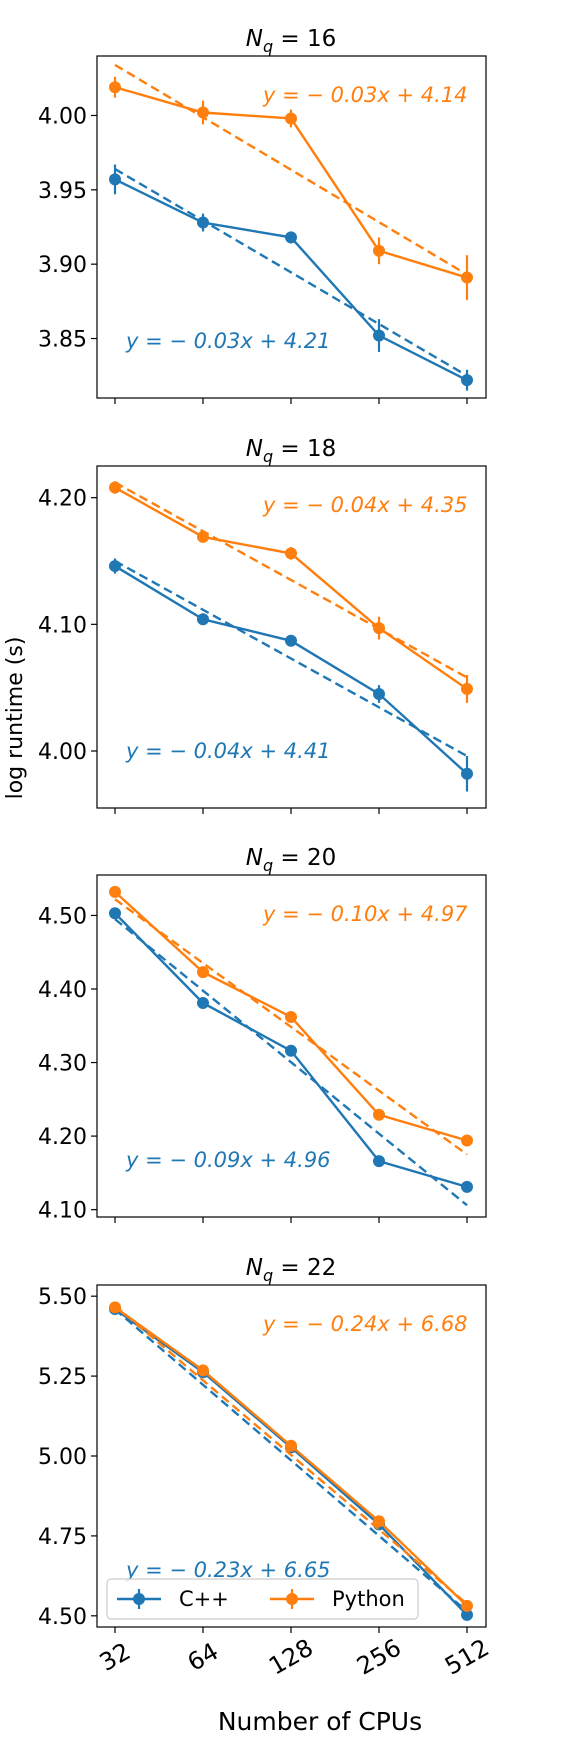 The width and height of the screenshot is (581, 1744). I want to click on y-tick-label: 3.90, so click(62, 265).